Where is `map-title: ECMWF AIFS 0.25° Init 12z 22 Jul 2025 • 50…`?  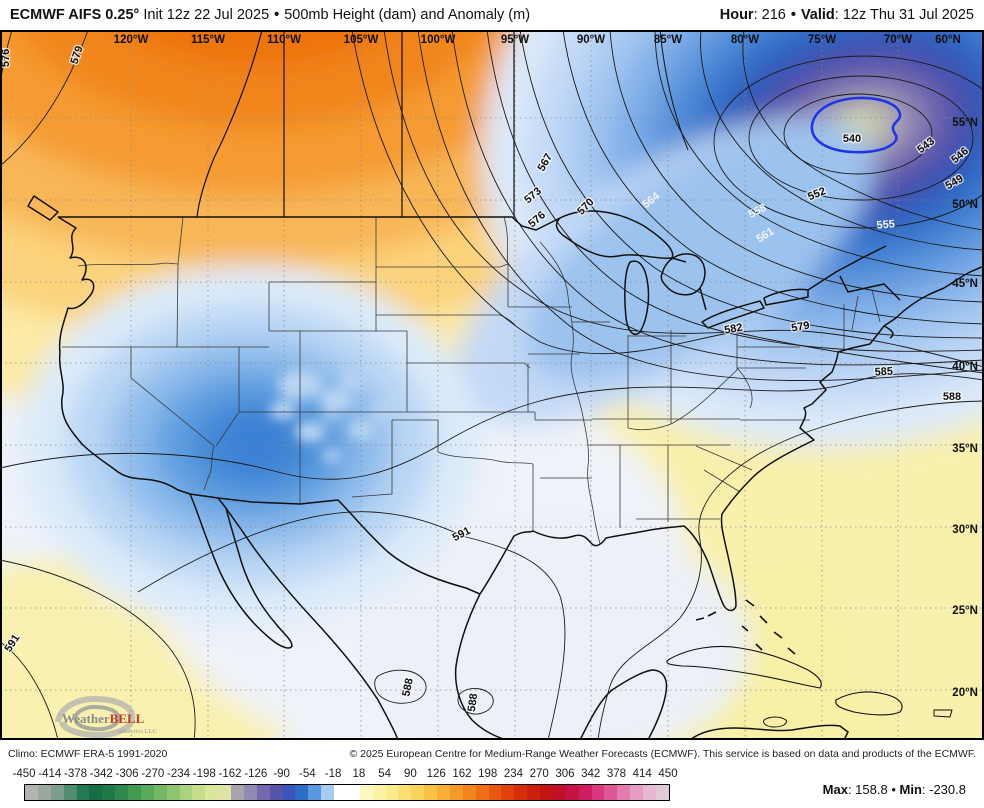 map-title: ECMWF AIFS 0.25° Init 12z 22 Jul 2025 • 50… is located at coordinates (270, 15).